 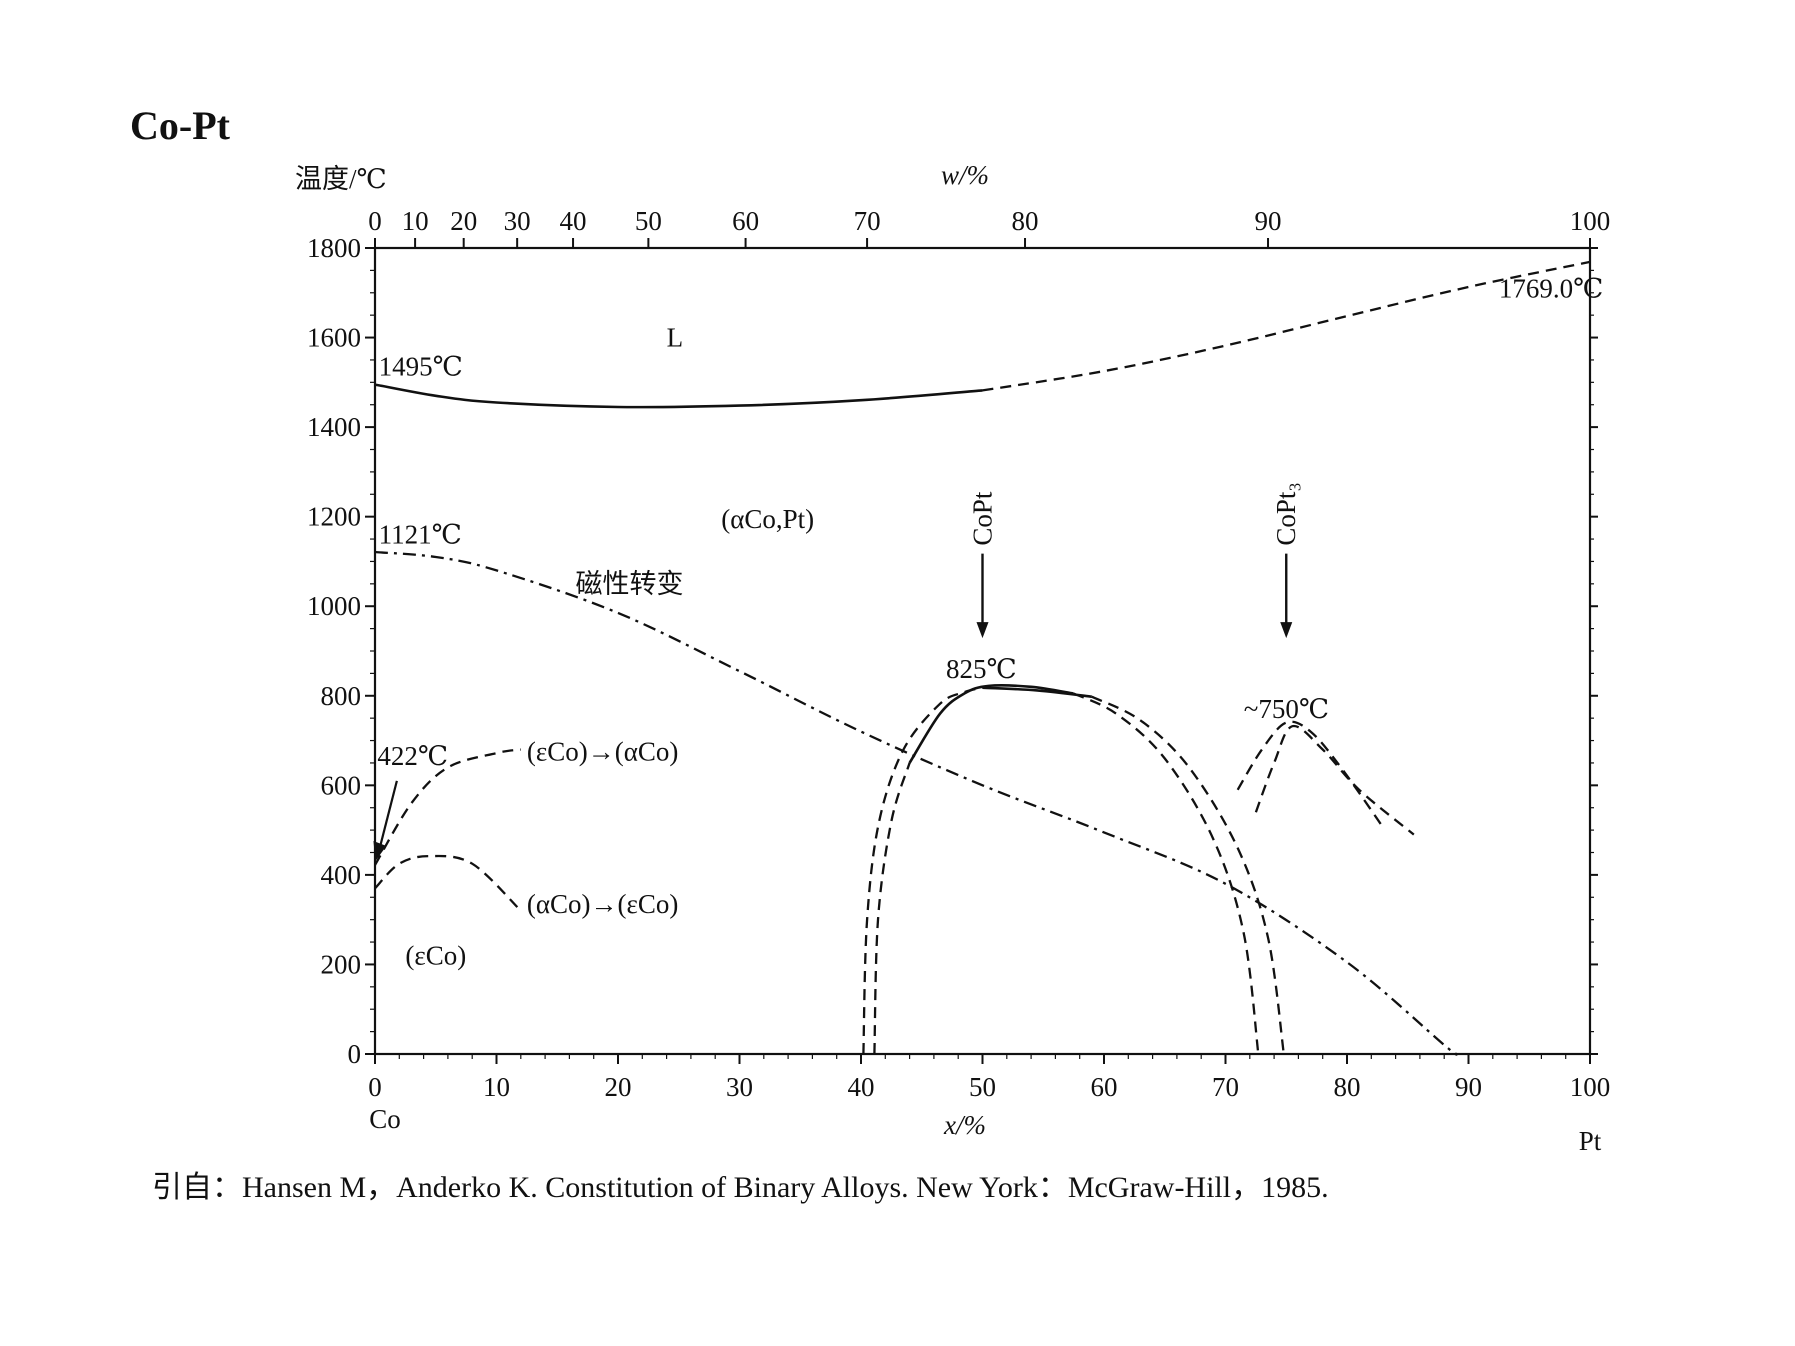 I want to click on top-tick-label: 50, so click(x=648, y=221).